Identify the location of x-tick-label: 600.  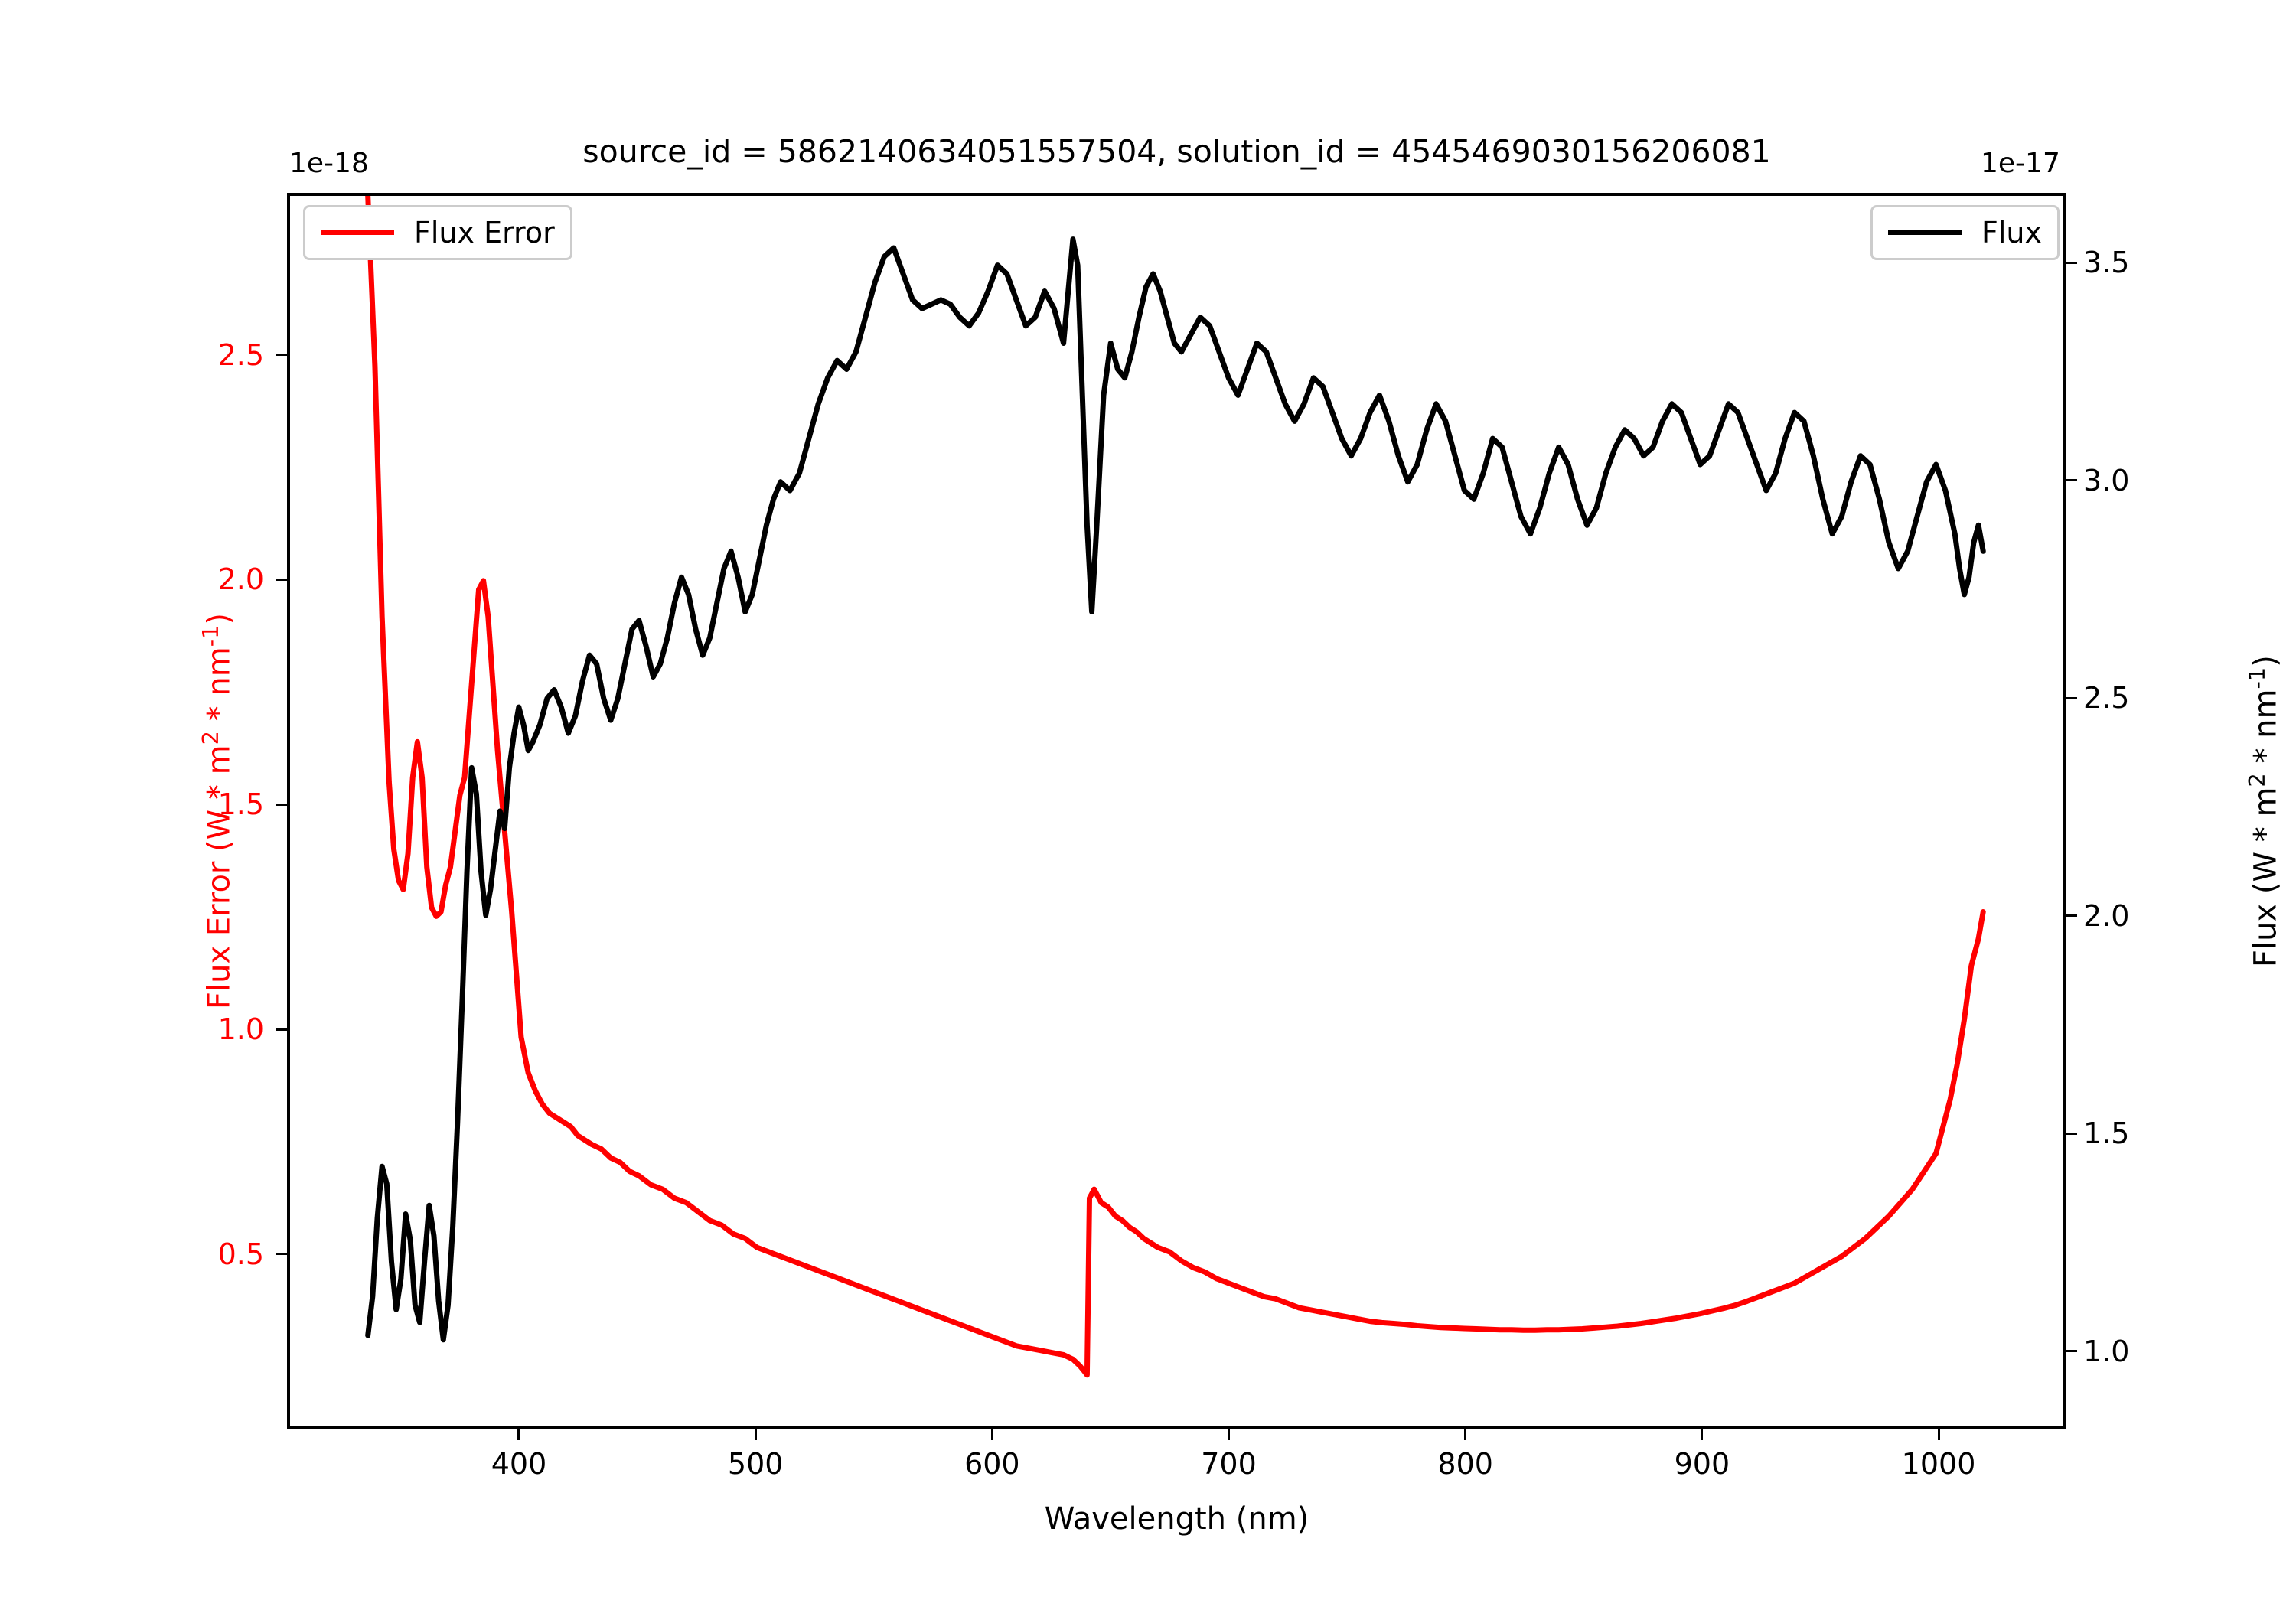
(992, 1464).